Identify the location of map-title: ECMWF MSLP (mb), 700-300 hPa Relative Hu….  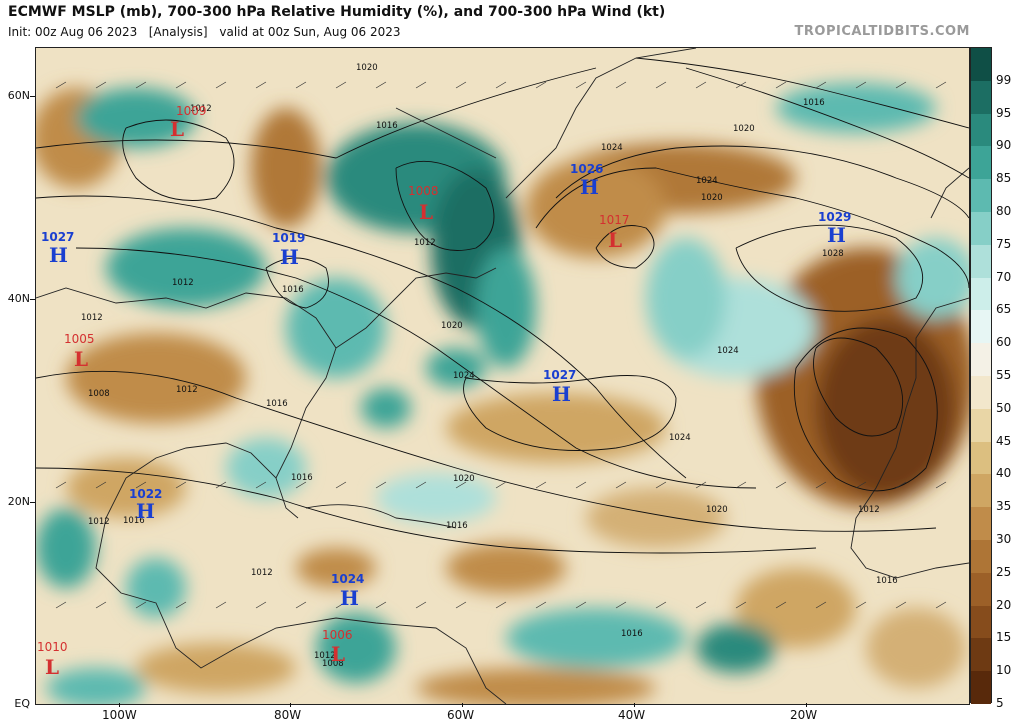
(337, 12).